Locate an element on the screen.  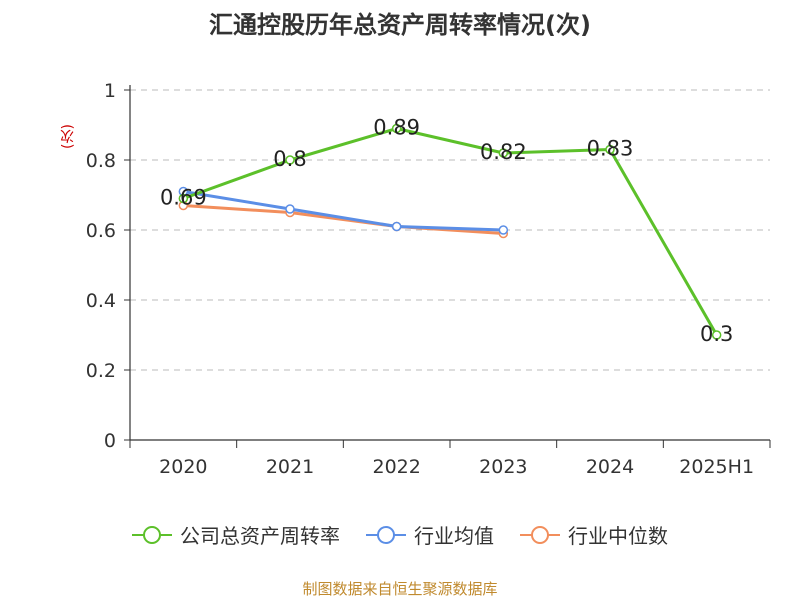
y-tick-label: 1 is located at coordinates (110, 91).